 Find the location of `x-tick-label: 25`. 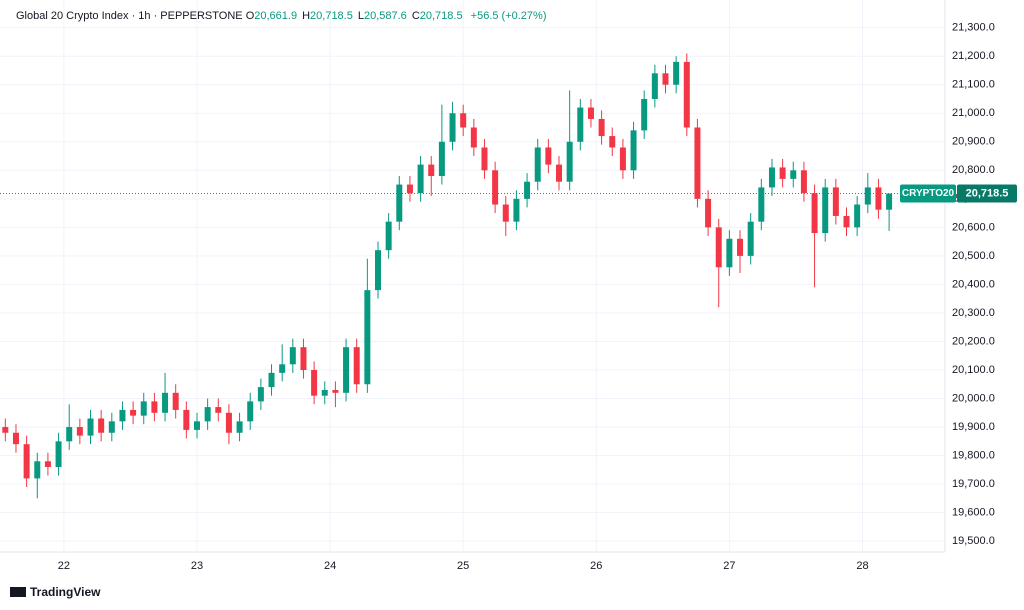

x-tick-label: 25 is located at coordinates (463, 566).